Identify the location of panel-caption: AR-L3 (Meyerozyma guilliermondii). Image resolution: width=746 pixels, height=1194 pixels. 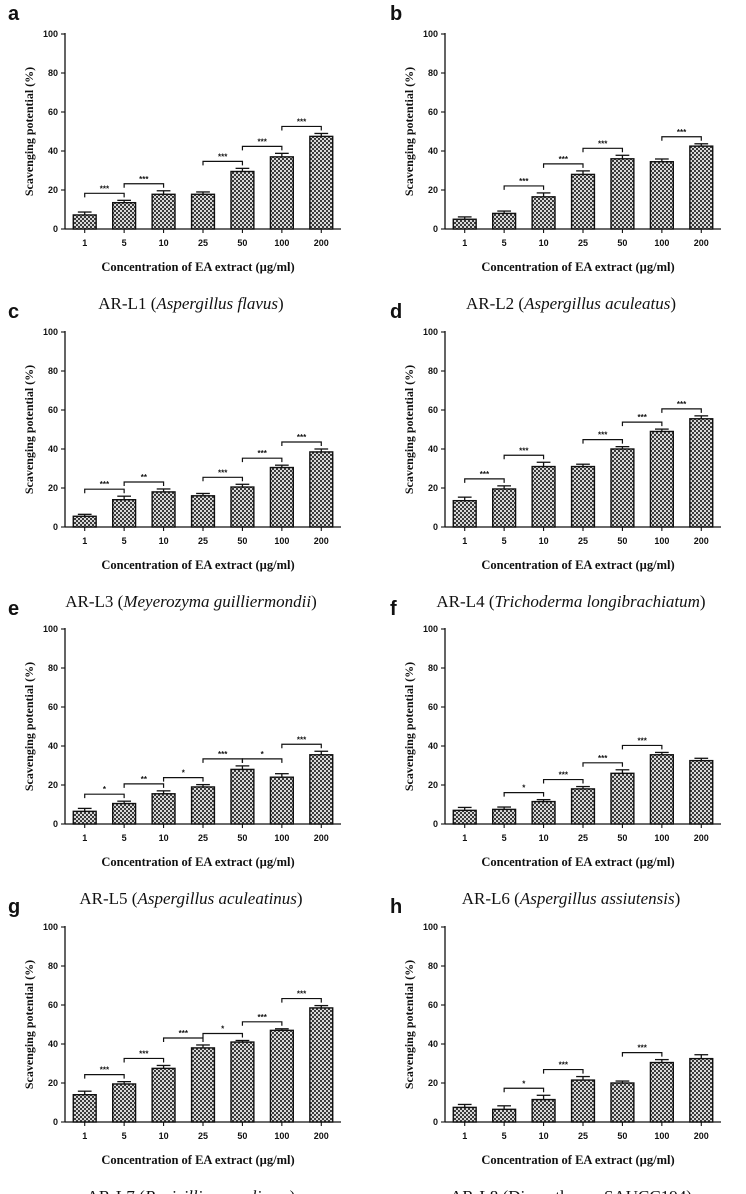
(191, 601).